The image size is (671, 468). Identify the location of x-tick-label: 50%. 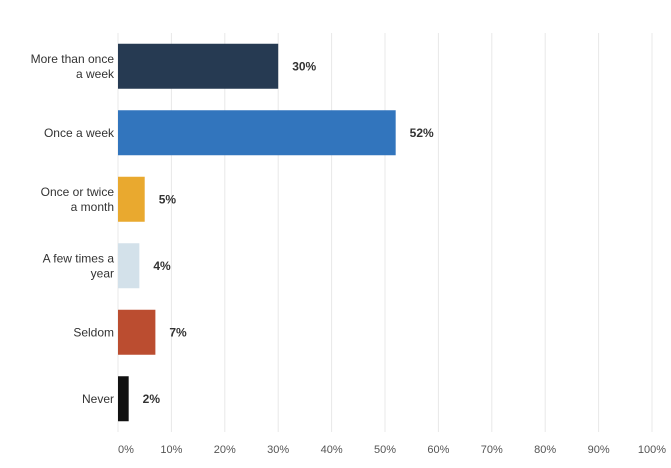
(385, 450).